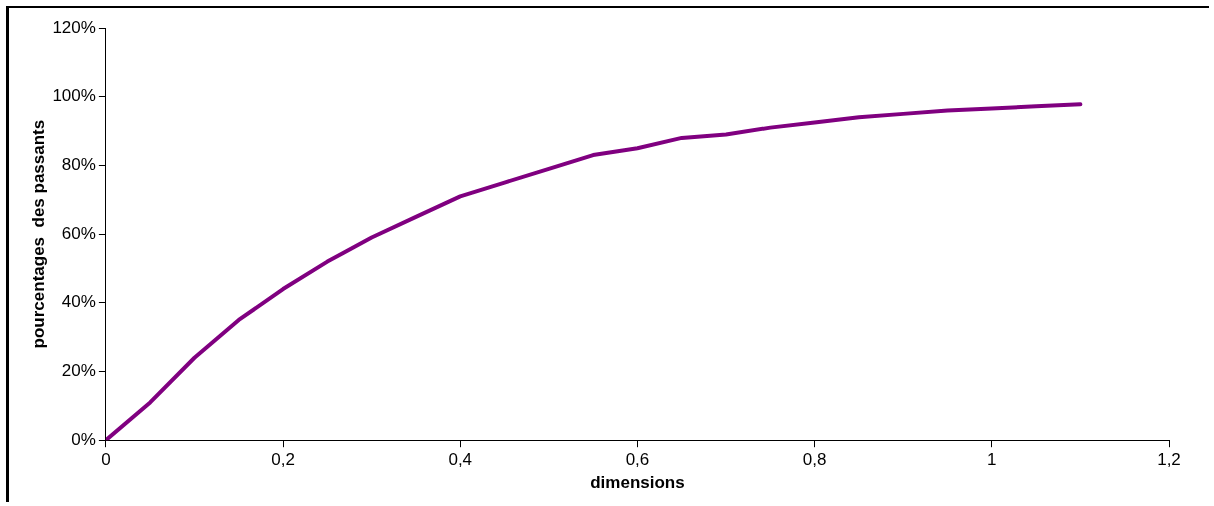 This screenshot has height=506, width=1214. Describe the element at coordinates (637, 460) in the screenshot. I see `x-tick-label: 0,6` at that location.